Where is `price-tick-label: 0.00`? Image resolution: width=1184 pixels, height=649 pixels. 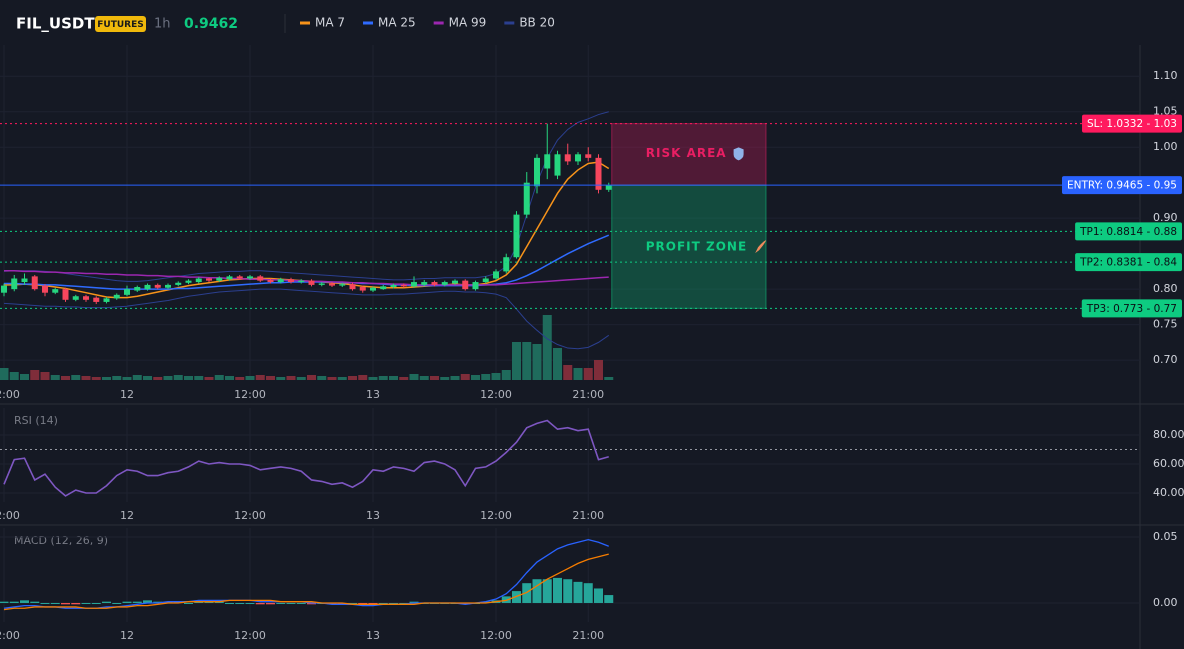 price-tick-label: 0.00 is located at coordinates (1165, 602).